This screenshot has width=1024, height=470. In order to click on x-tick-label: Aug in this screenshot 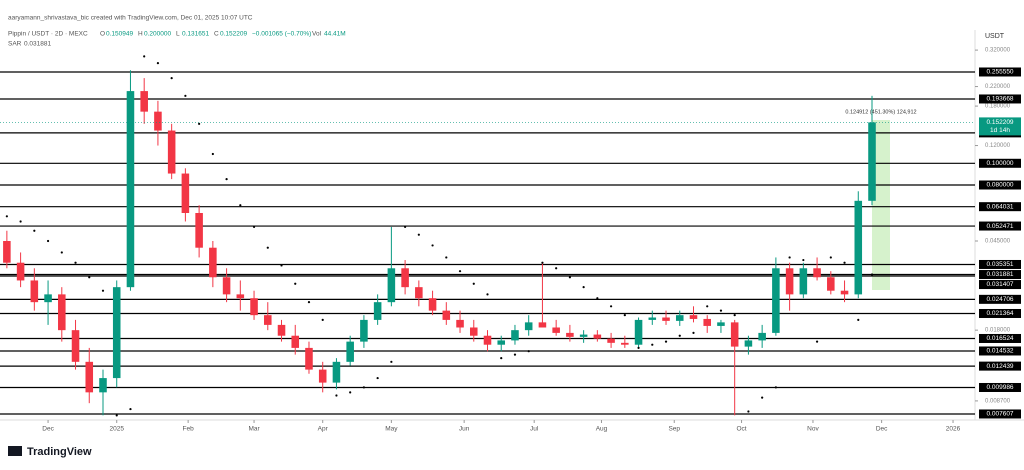, I will do `click(602, 429)`.